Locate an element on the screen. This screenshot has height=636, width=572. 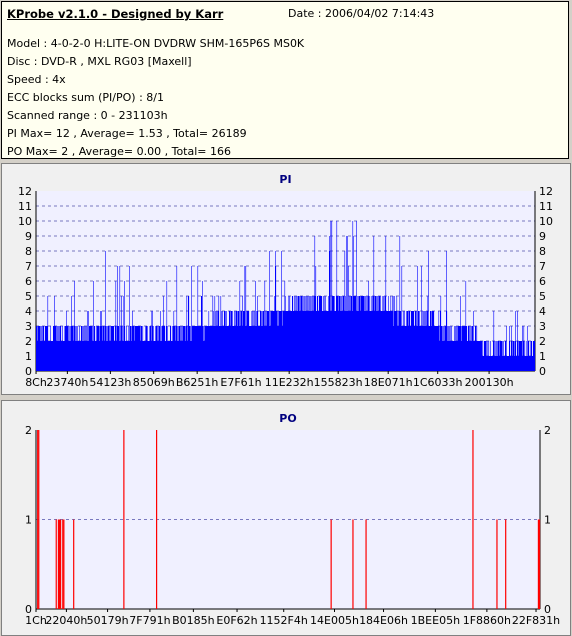
y-tick-label-right: 5 is located at coordinates (542, 296).